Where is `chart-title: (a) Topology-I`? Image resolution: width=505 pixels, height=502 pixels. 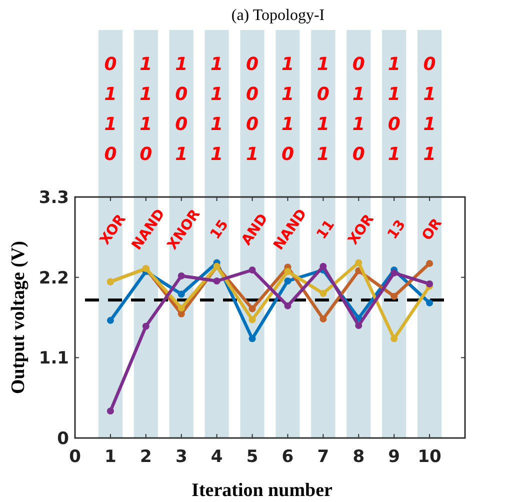
chart-title: (a) Topology-I is located at coordinates (278, 15).